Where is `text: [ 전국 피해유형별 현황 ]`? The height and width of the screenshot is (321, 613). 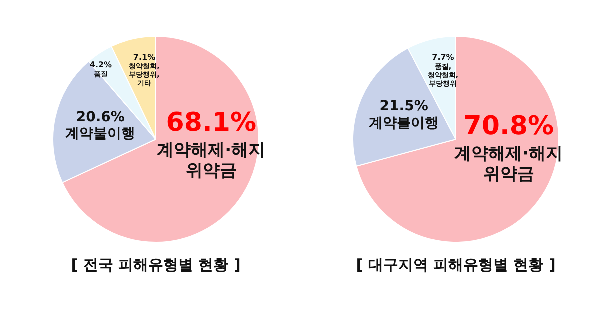 text: [ 전국 피해유형별 현황 ] is located at coordinates (156, 265).